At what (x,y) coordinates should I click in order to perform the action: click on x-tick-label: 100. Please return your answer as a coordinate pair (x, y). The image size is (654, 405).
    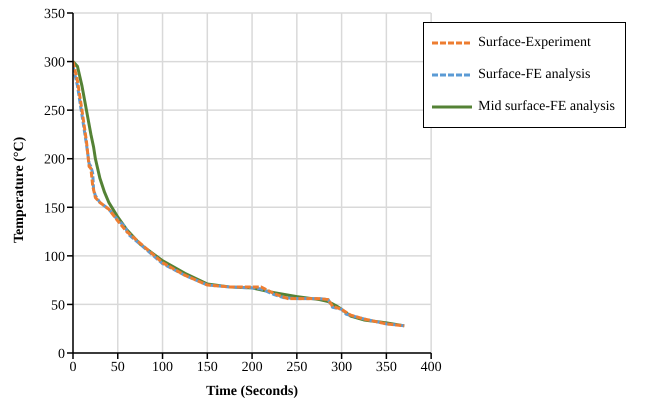
    Looking at the image, I should click on (163, 367).